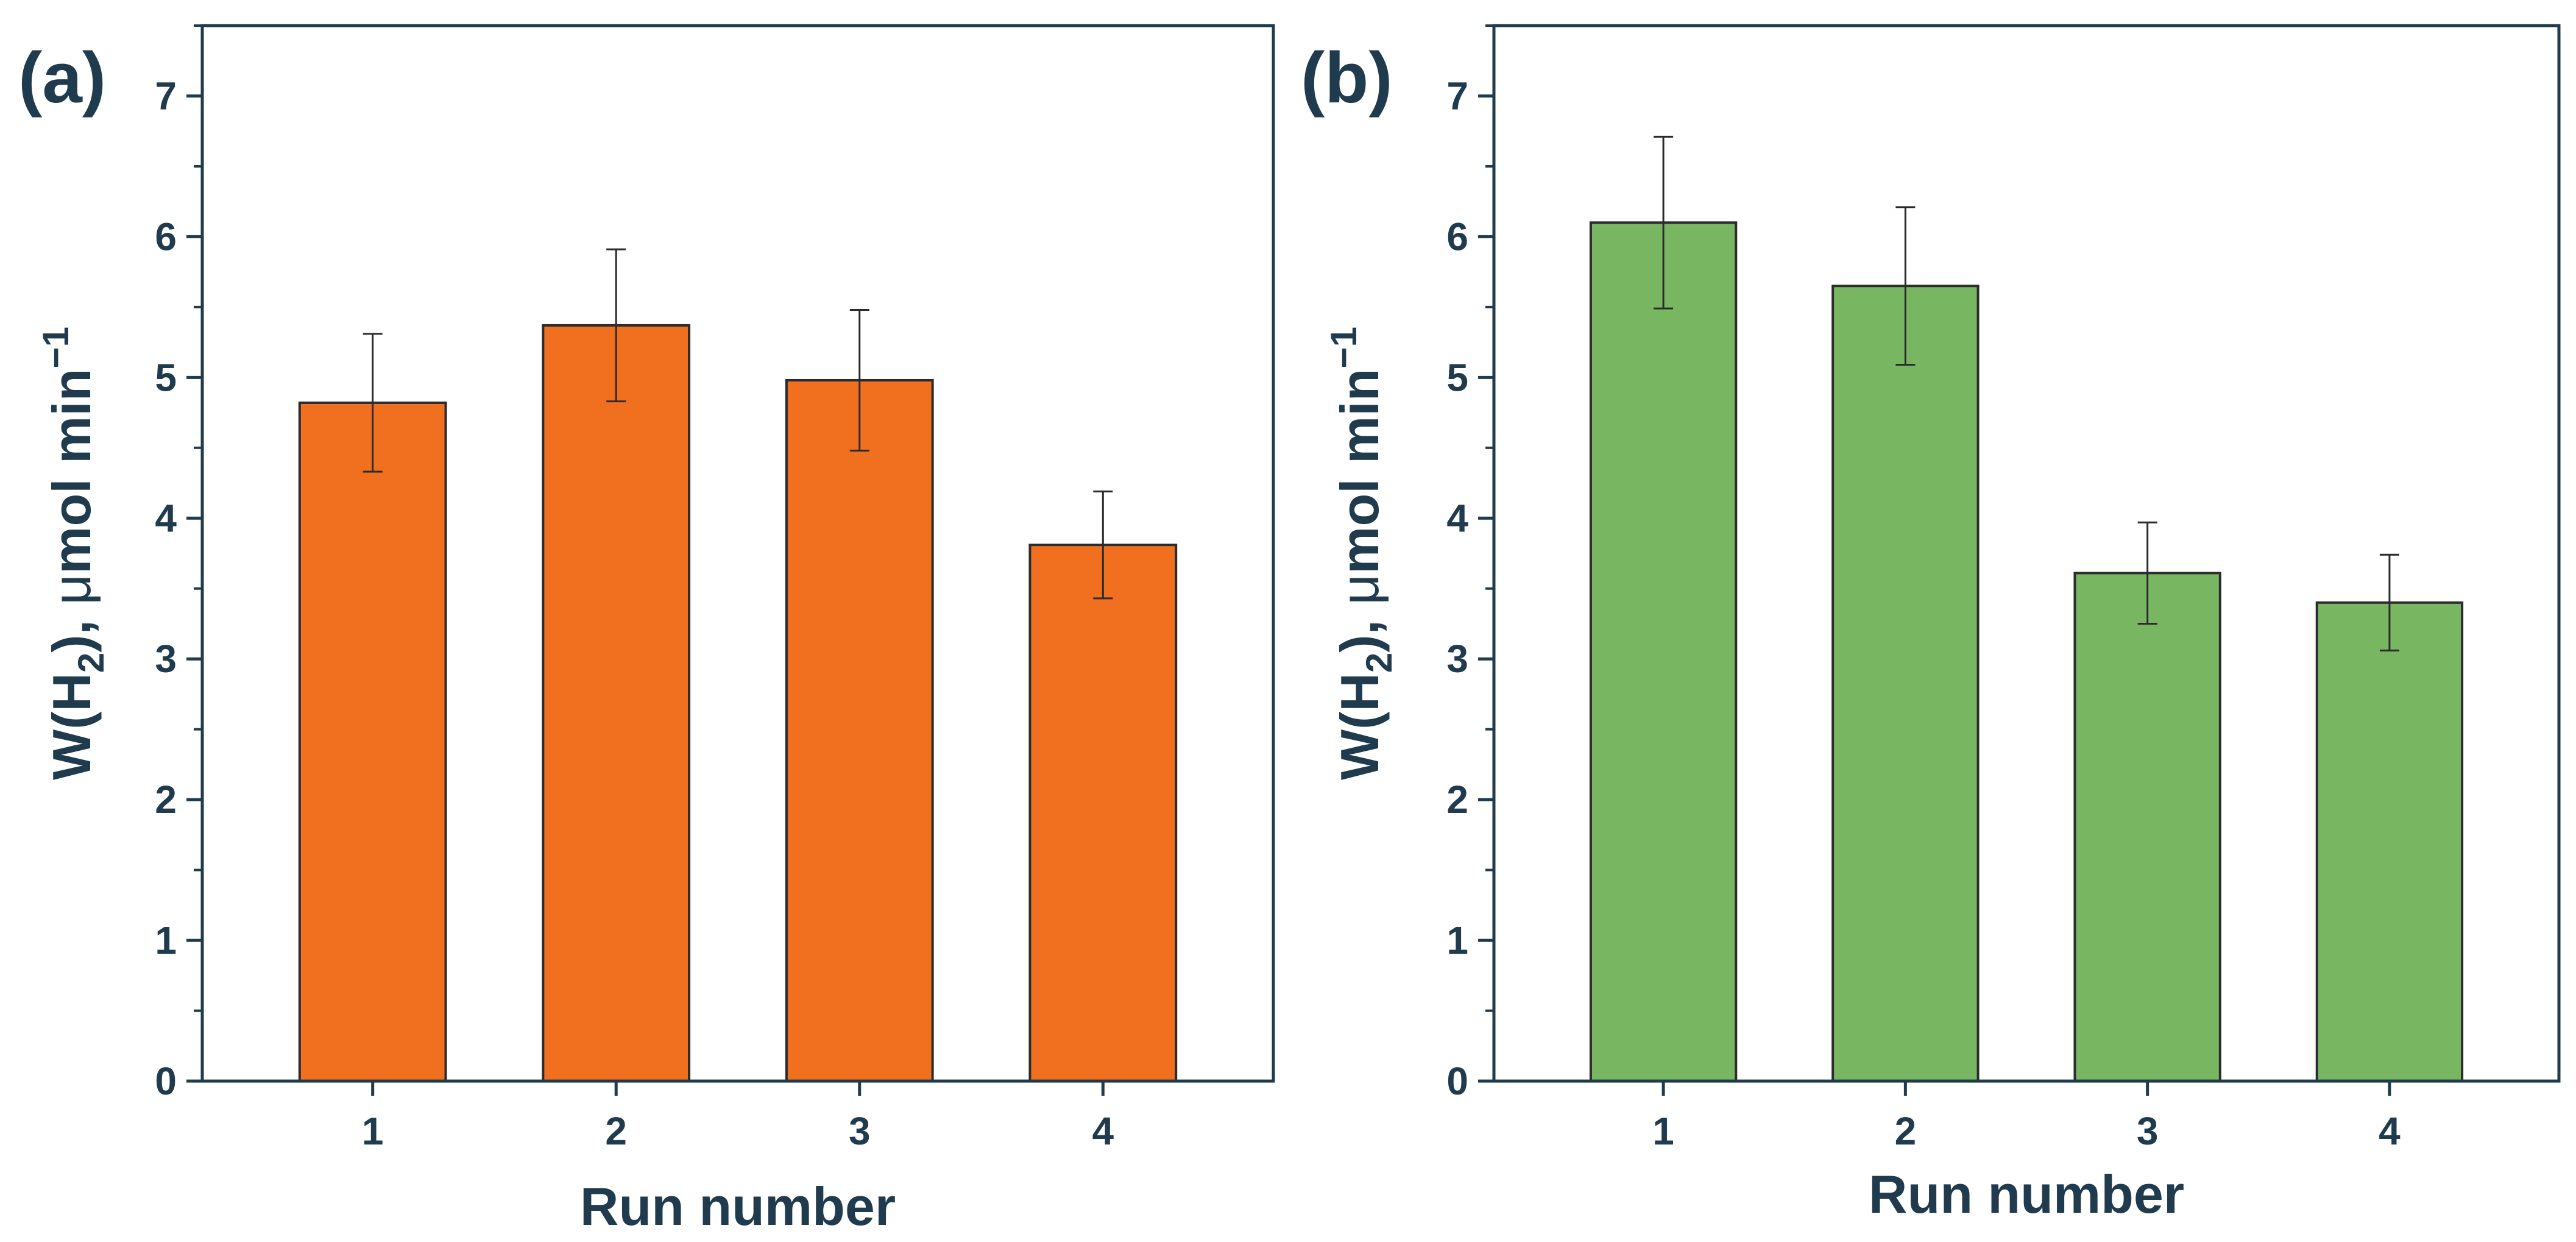  I want to click on panel-label: (a), so click(62, 78).